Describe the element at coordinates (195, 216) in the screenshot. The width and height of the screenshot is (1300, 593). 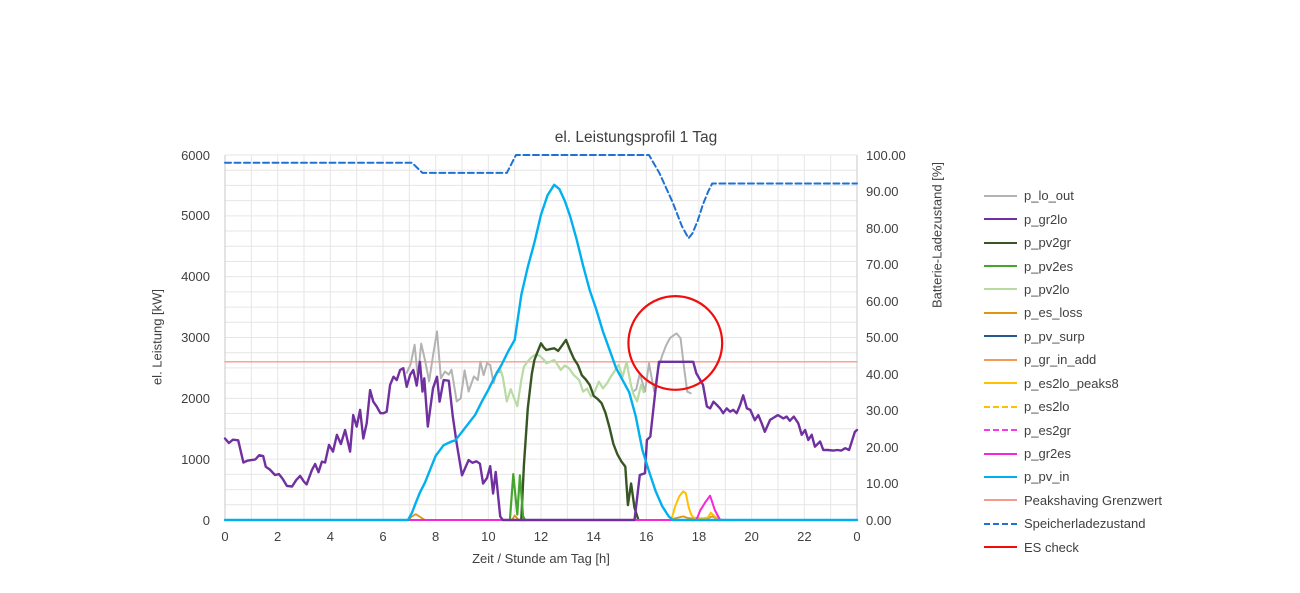
I see `y-left-tick-label: 5000` at that location.